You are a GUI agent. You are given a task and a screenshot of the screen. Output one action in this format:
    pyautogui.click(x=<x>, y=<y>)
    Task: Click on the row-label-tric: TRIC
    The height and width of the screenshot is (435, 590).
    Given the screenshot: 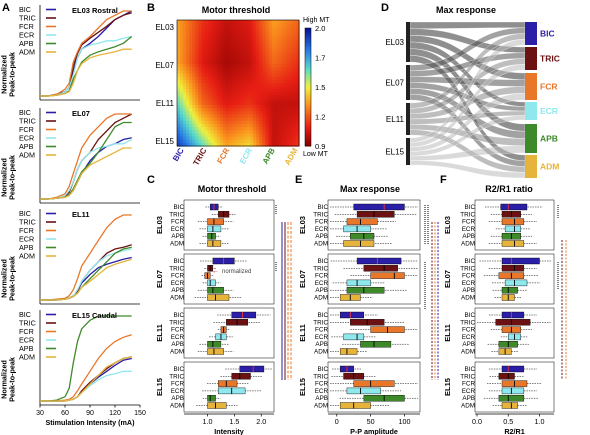 What is the action you would take?
    pyautogui.click(x=176, y=214)
    